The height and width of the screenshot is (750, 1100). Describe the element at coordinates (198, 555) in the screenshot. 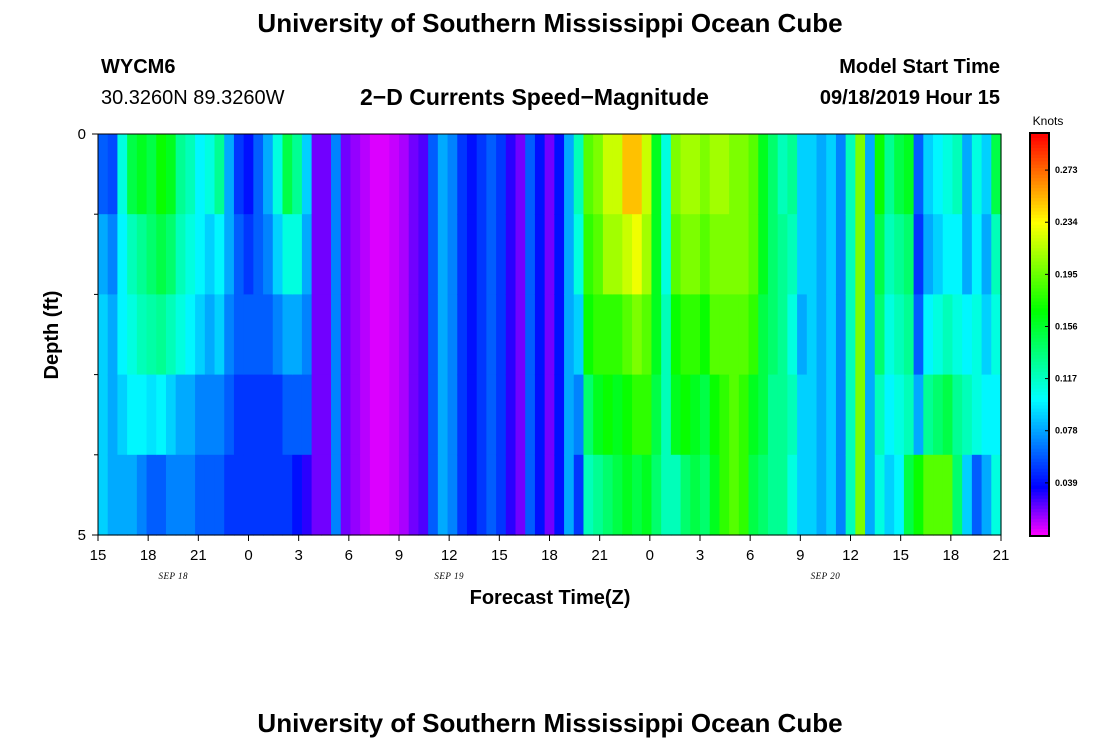

I see `x-tick-label: 21` at that location.